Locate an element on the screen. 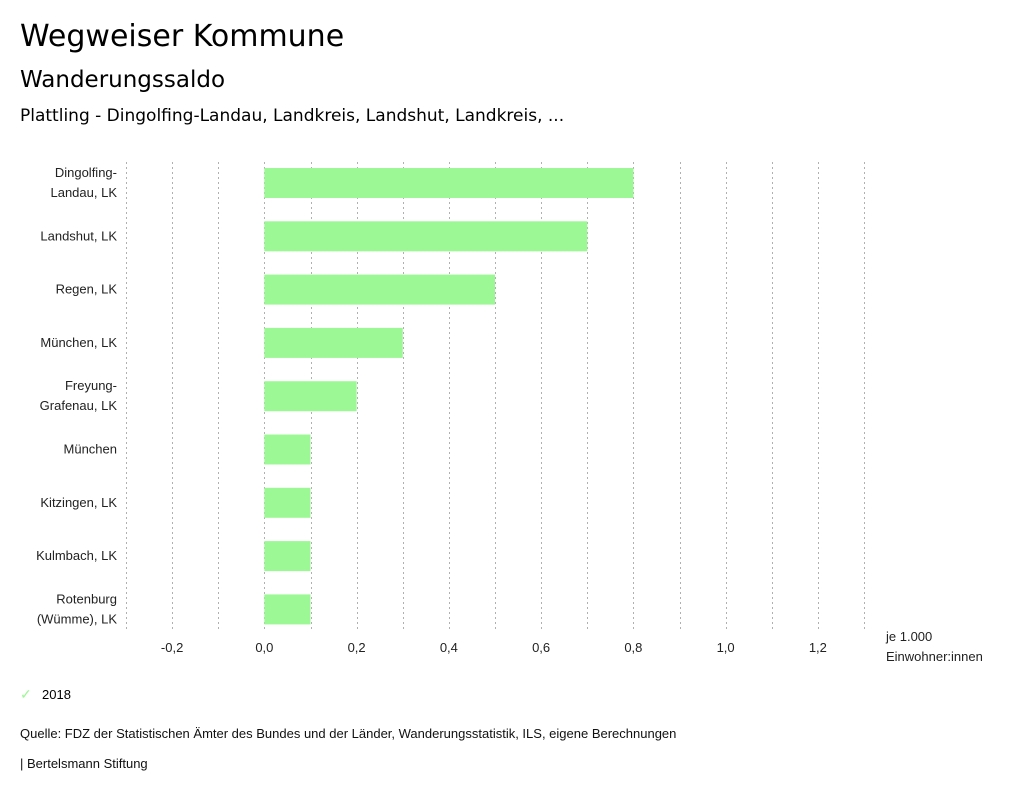 Image resolution: width=1024 pixels, height=798 pixels. credit-note: | Bertelsmann Stiftung is located at coordinates (84, 763).